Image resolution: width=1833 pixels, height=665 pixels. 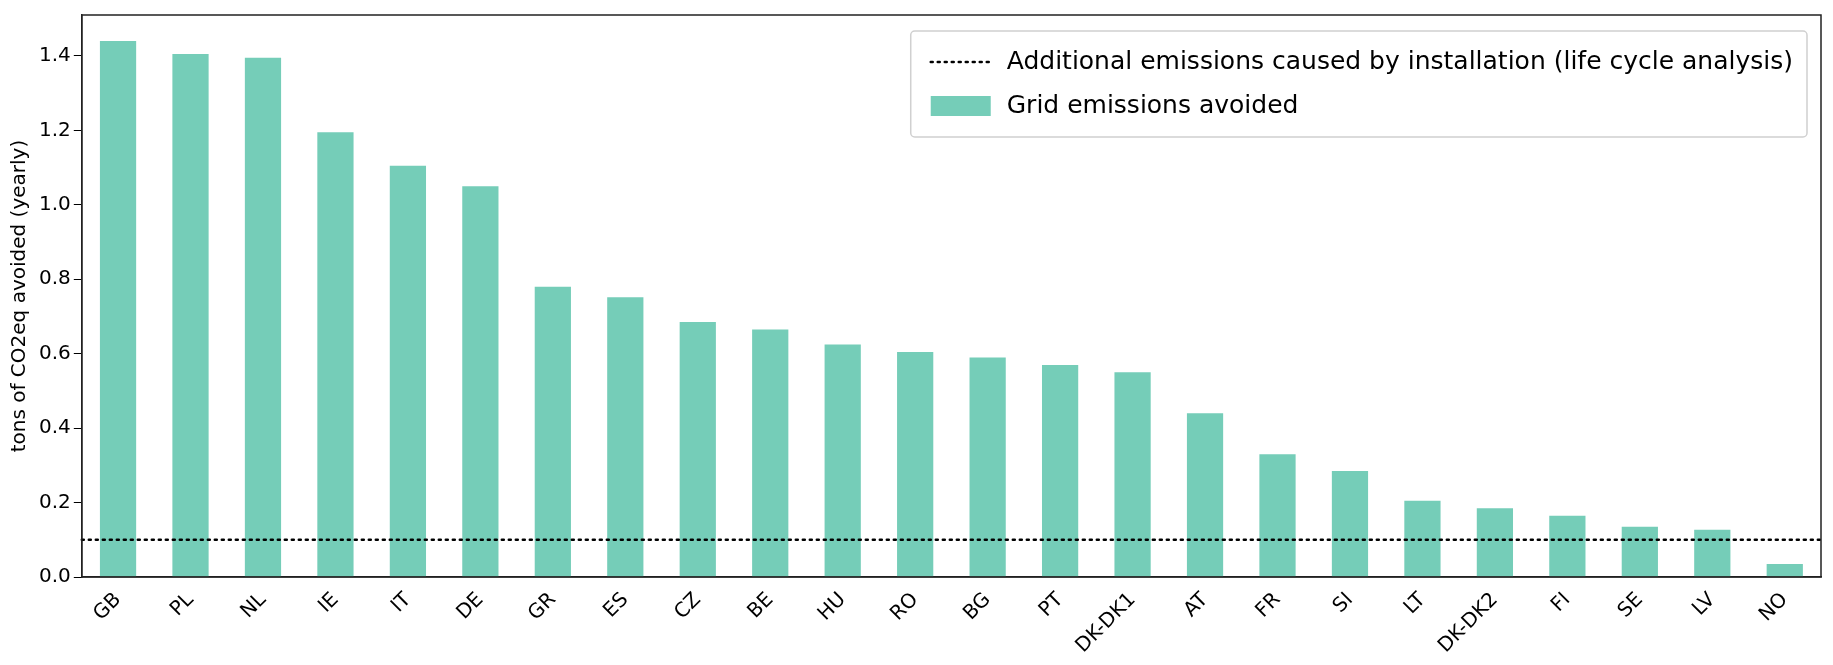 I want to click on x-tick-label: DE, so click(x=469, y=605).